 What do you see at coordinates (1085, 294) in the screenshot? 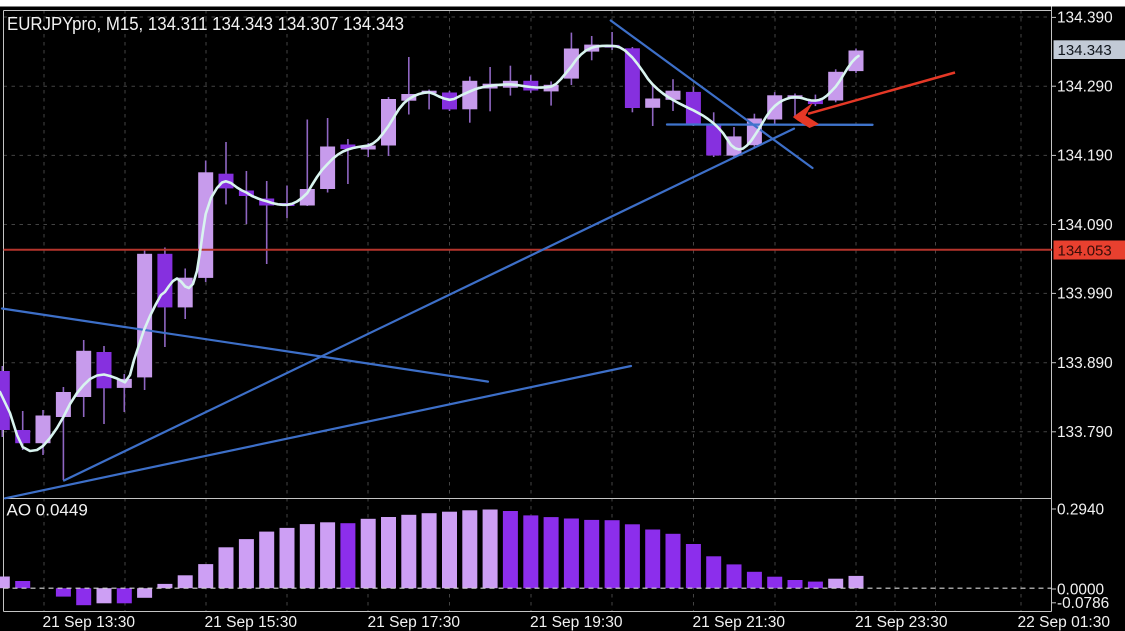
I see `svg-text: 133.990` at bounding box center [1085, 294].